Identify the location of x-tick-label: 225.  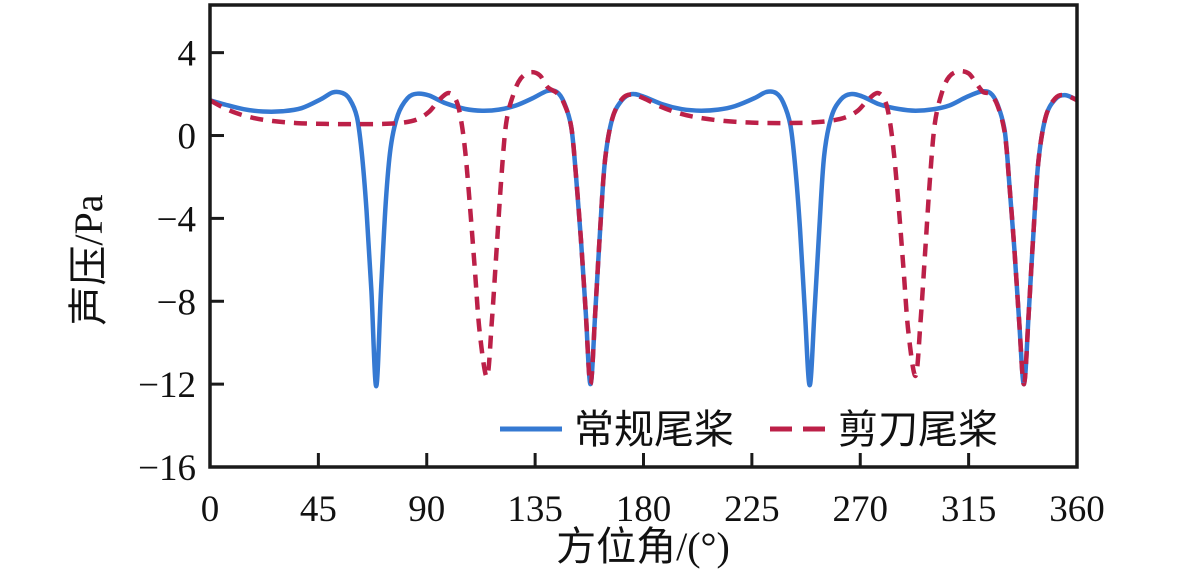
(752, 509).